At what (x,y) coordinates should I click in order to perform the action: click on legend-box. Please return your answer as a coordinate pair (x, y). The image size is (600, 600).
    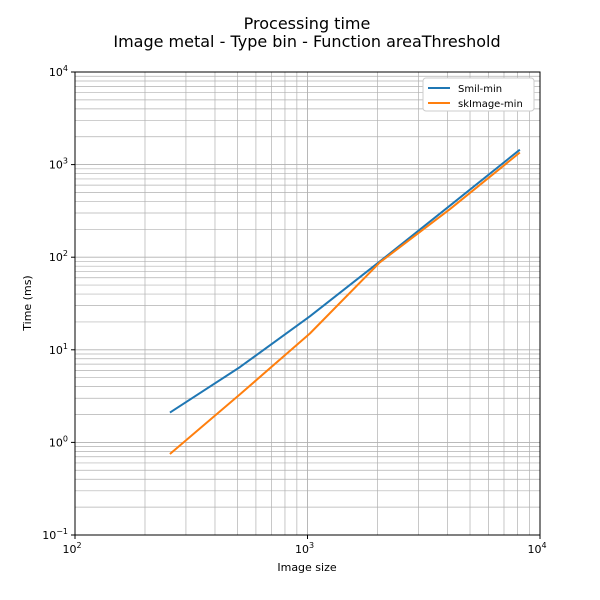
    Looking at the image, I should click on (478, 94).